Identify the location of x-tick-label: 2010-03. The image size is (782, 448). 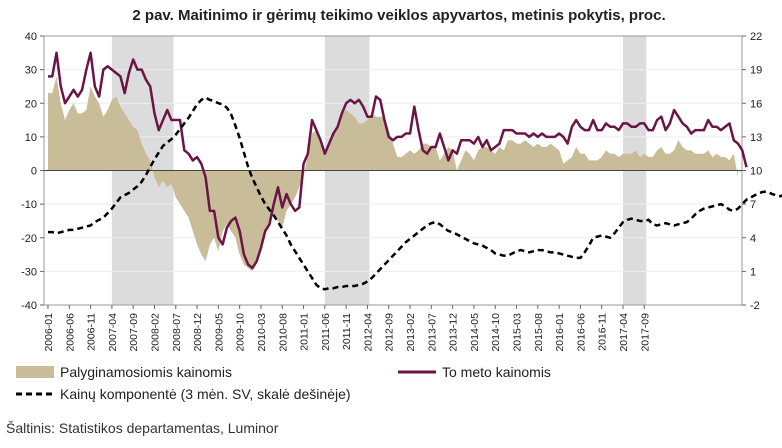
(262, 332).